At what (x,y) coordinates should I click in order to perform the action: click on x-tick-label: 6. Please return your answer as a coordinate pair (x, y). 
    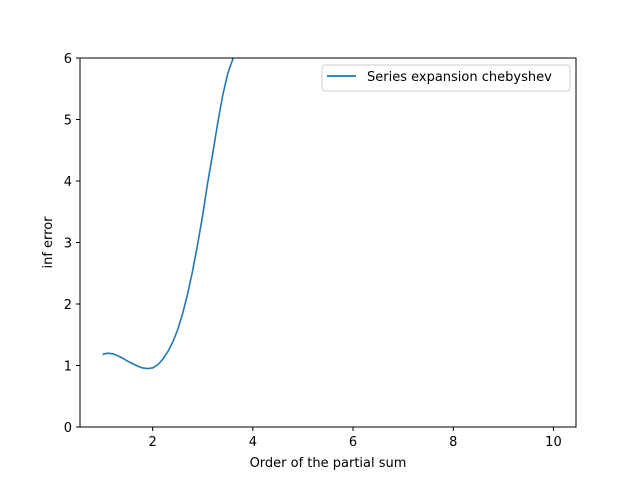
    Looking at the image, I should click on (353, 442).